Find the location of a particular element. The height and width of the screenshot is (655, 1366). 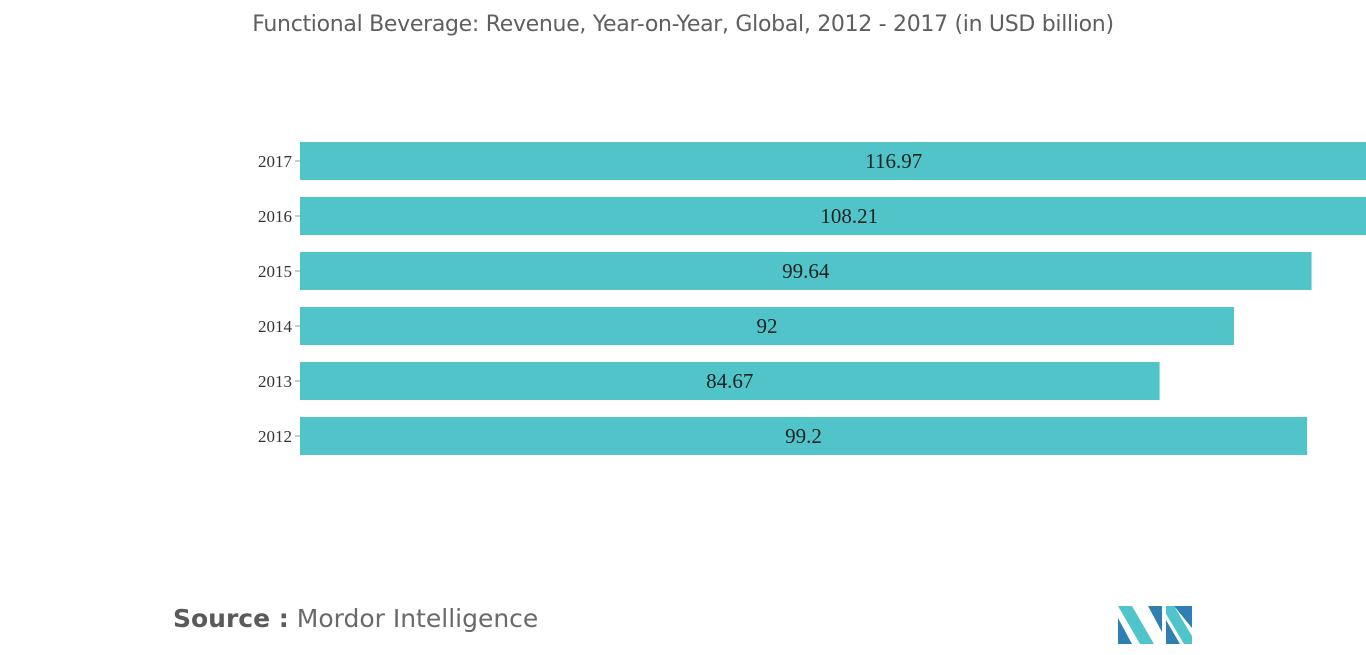

bar-2013 is located at coordinates (730, 381).